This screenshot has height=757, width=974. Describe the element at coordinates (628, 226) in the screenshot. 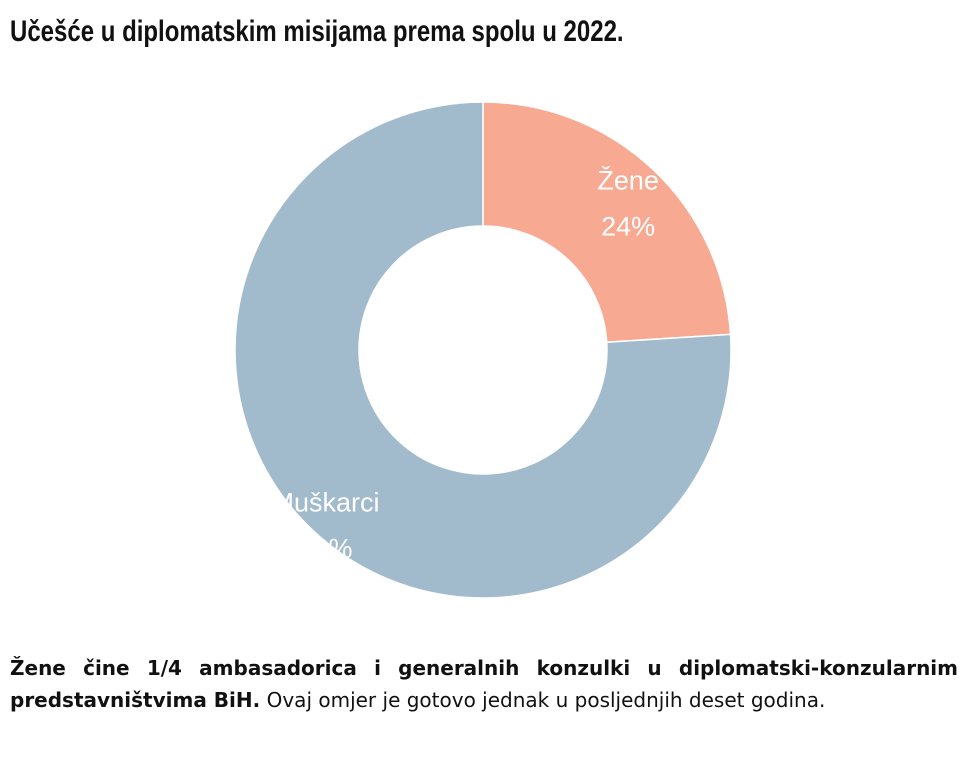

I see `slice-value-label: 24%` at that location.